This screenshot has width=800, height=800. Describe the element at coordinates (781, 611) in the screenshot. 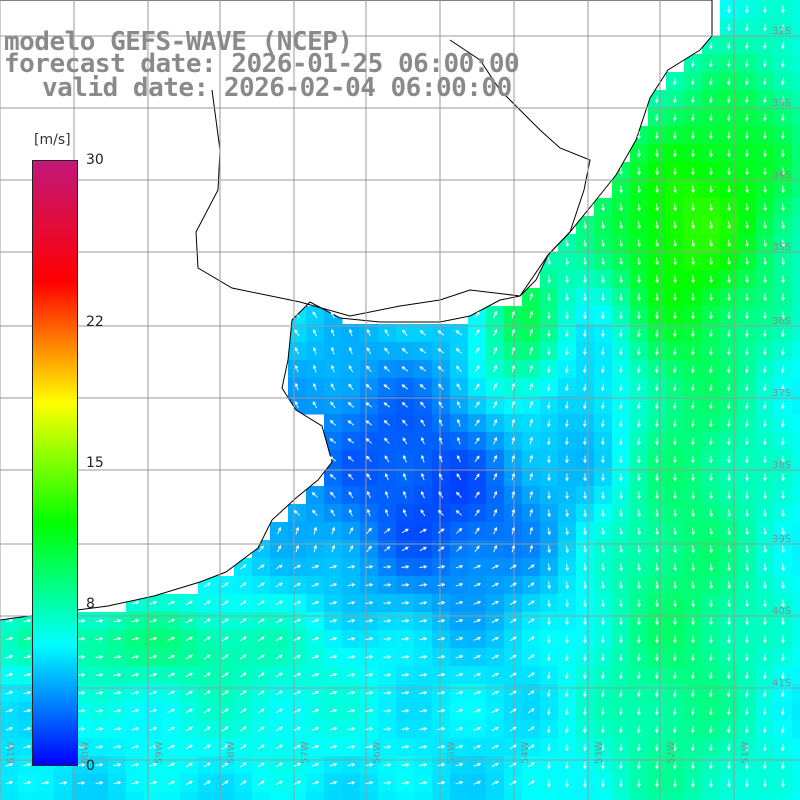

I see `latitude-label: 40S` at that location.